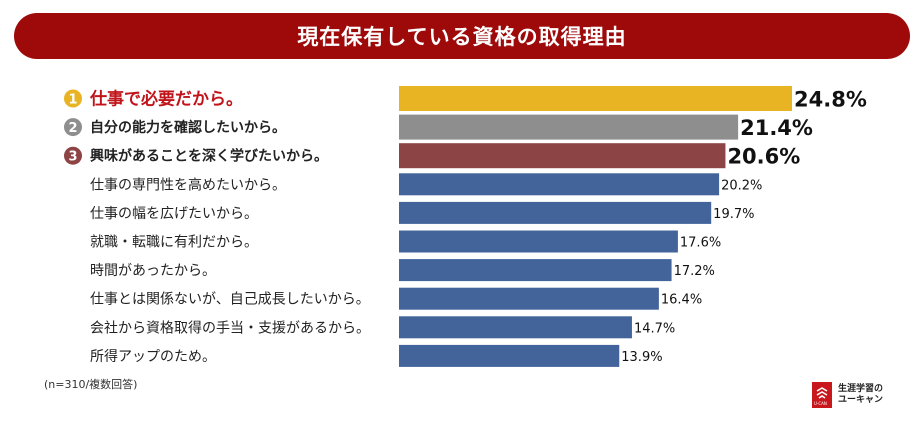 The height and width of the screenshot is (430, 924). Describe the element at coordinates (654, 328) in the screenshot. I see `value-label: 14.7%` at that location.